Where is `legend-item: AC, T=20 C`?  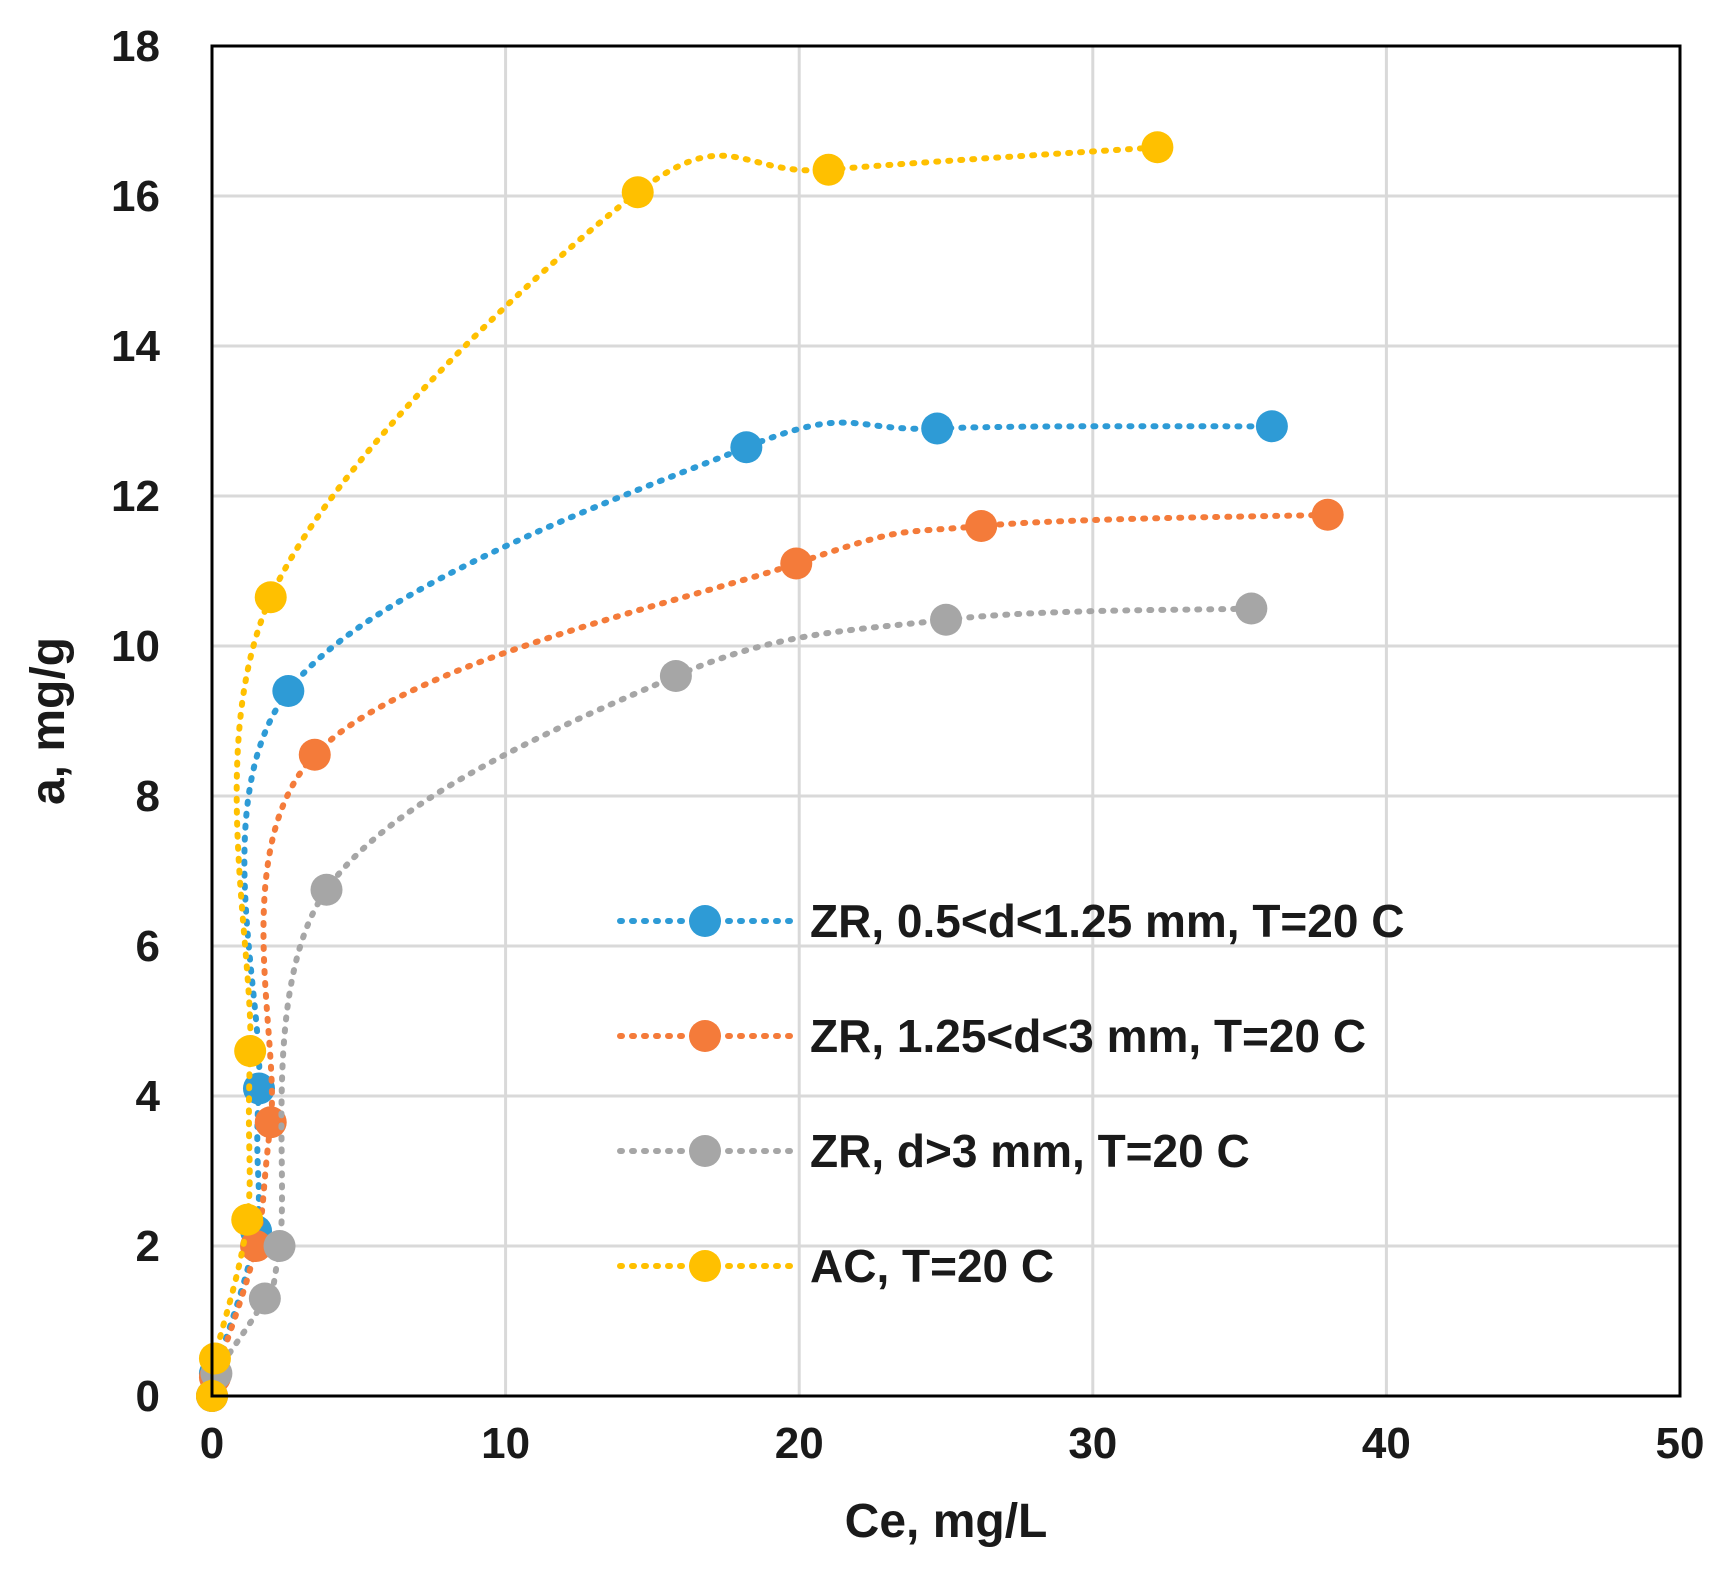
legend-item: AC, T=20 C is located at coordinates (835, 1266).